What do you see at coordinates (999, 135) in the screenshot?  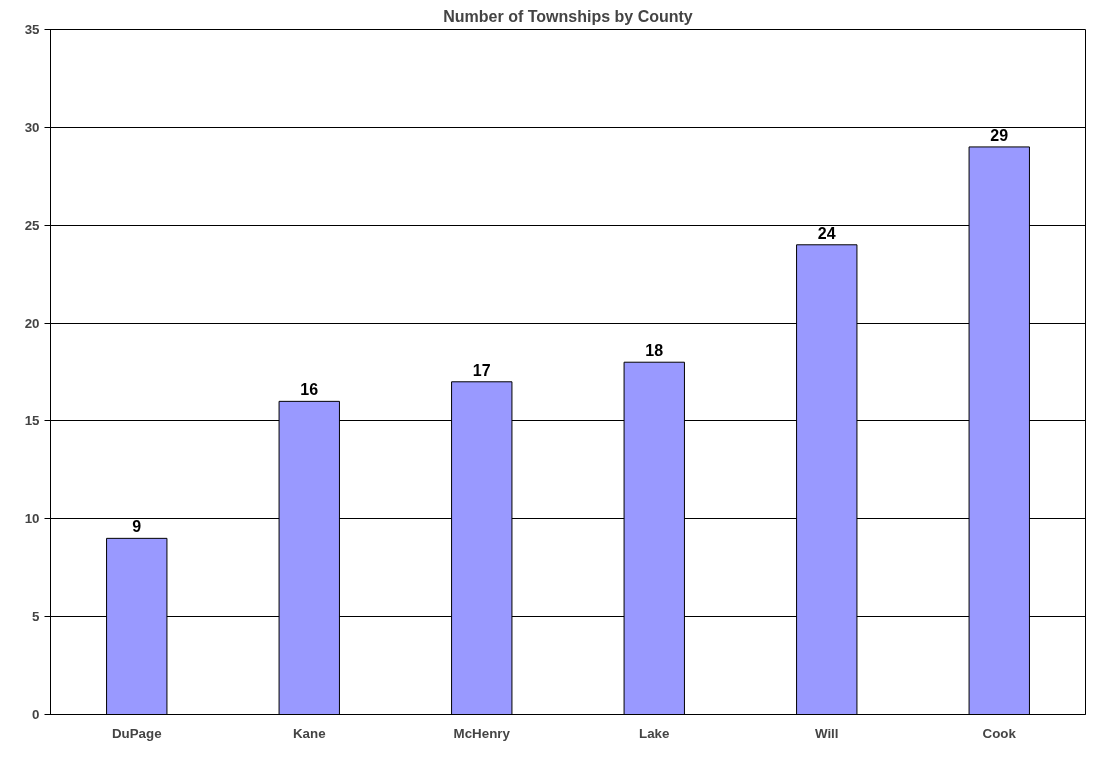 I see `data-label: 29` at bounding box center [999, 135].